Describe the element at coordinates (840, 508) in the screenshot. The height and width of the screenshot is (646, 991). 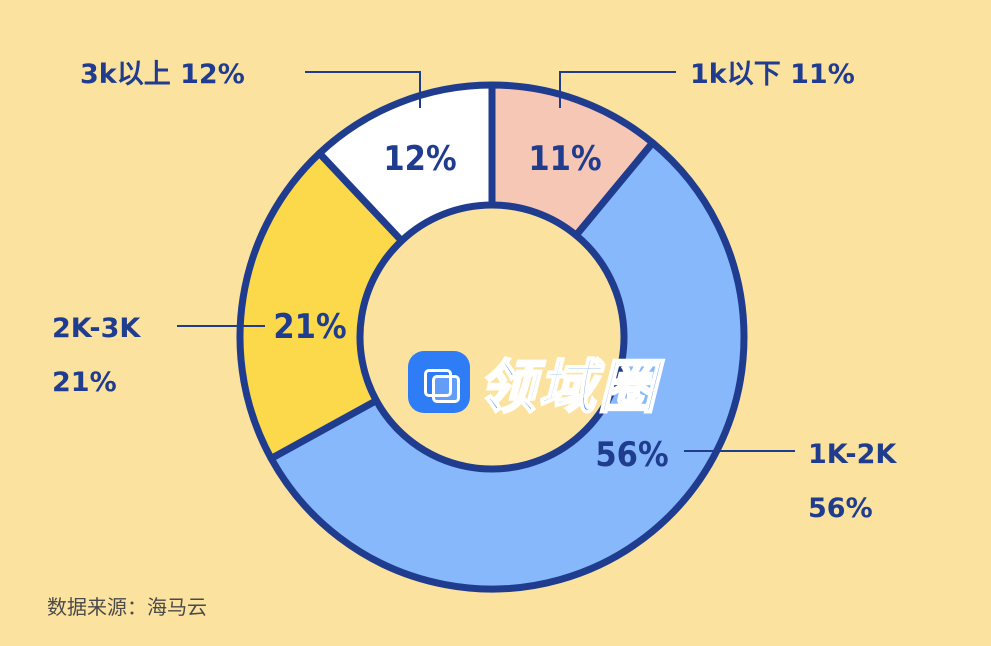
I see `legend-label-1k-2k-value: 56%` at that location.